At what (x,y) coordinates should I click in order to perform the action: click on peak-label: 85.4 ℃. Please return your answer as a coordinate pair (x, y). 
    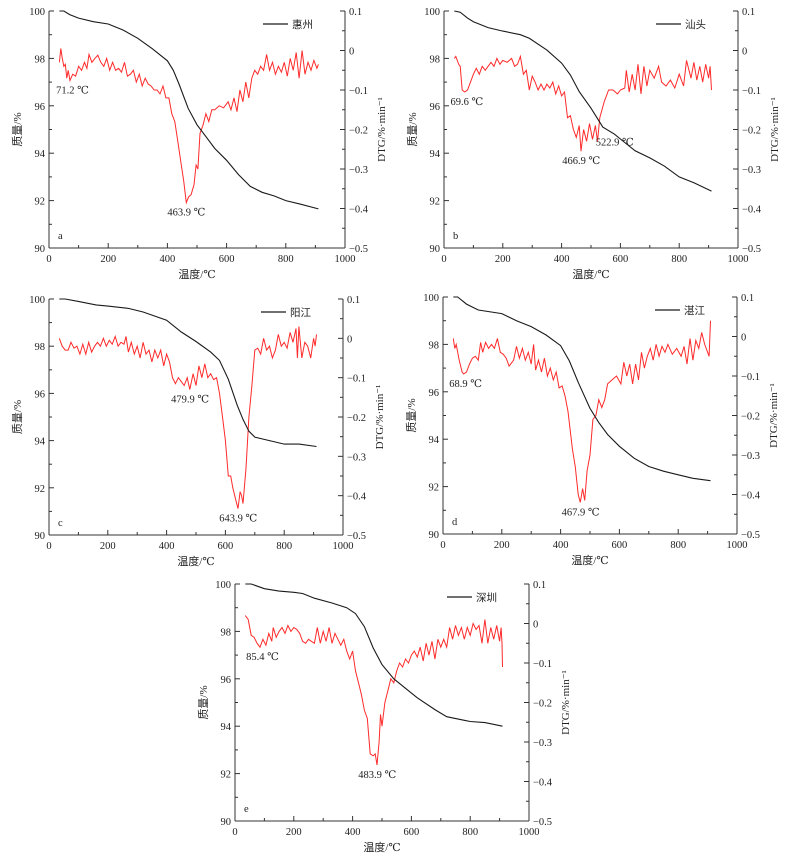
    Looking at the image, I should click on (262, 657).